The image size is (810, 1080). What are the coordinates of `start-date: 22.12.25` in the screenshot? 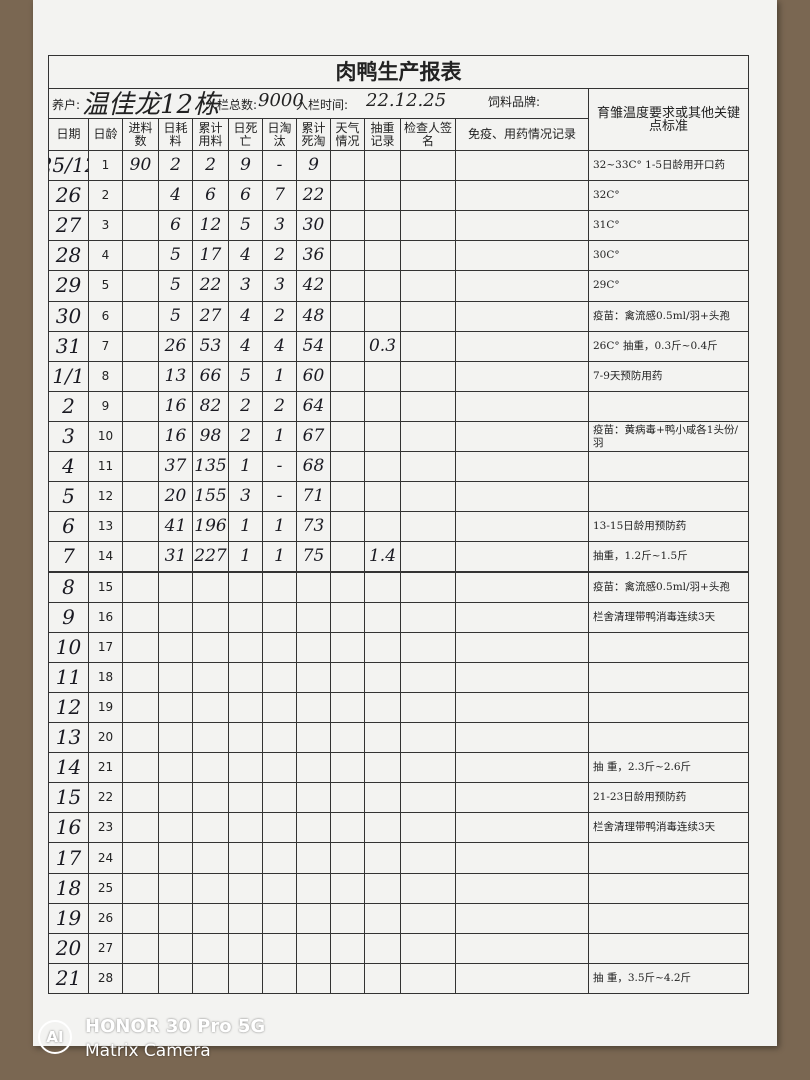 It's located at (406, 100).